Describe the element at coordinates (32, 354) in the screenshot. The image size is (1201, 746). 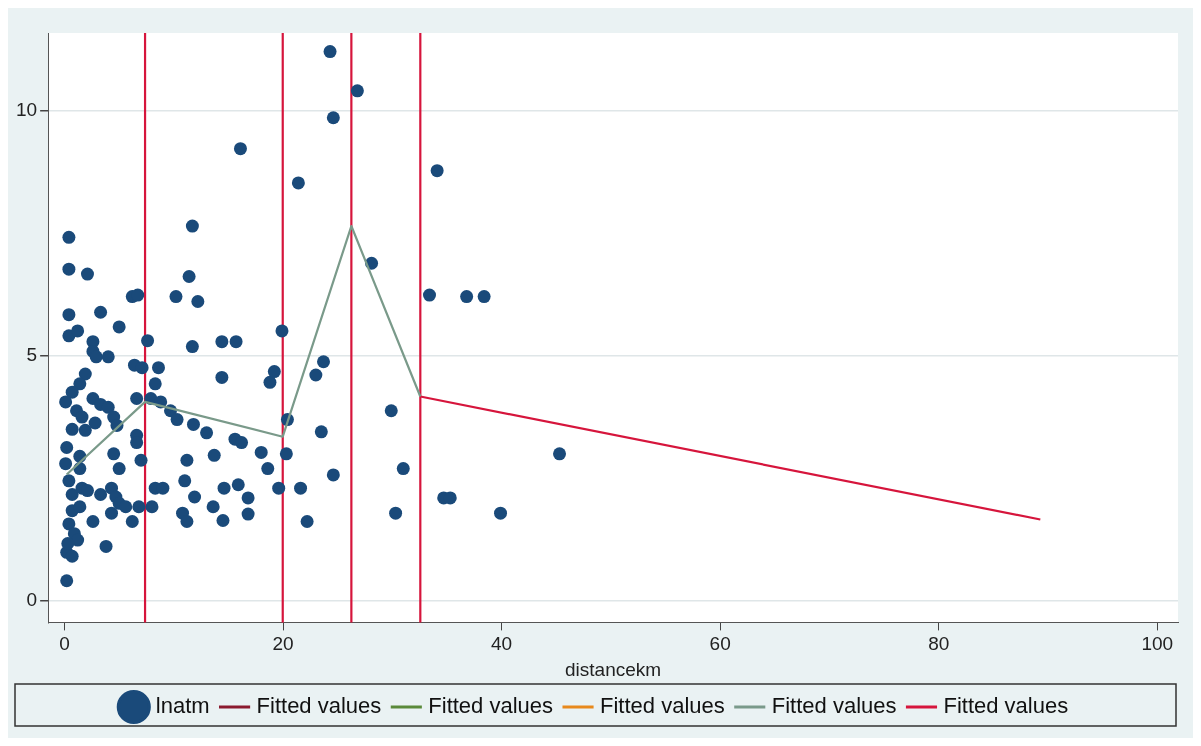
I see `y-tick-label: 5` at that location.